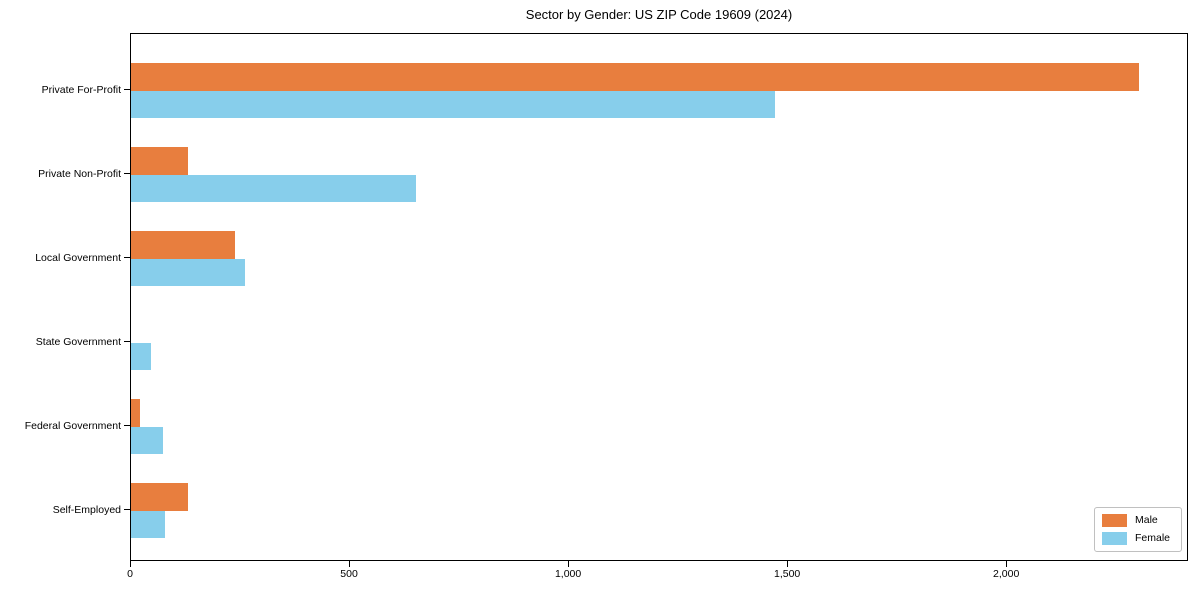  Describe the element at coordinates (1146, 520) in the screenshot. I see `legend-label-male: Male` at that location.